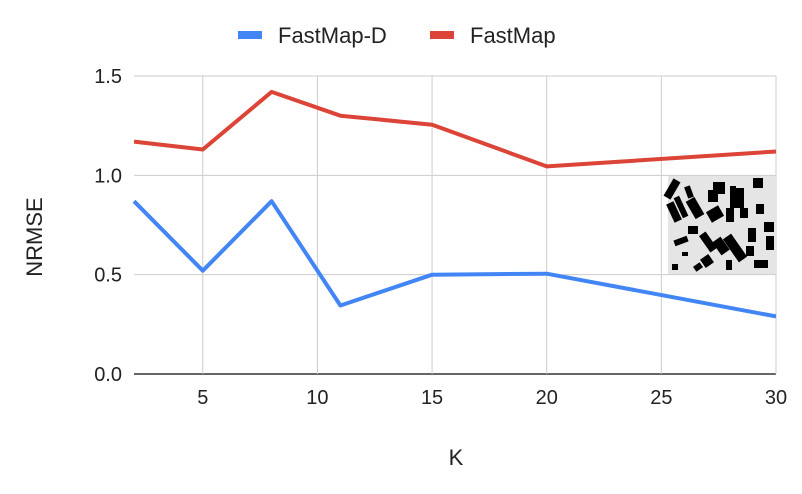 The width and height of the screenshot is (802, 494). I want to click on series-line-fastmap, so click(455, 129).